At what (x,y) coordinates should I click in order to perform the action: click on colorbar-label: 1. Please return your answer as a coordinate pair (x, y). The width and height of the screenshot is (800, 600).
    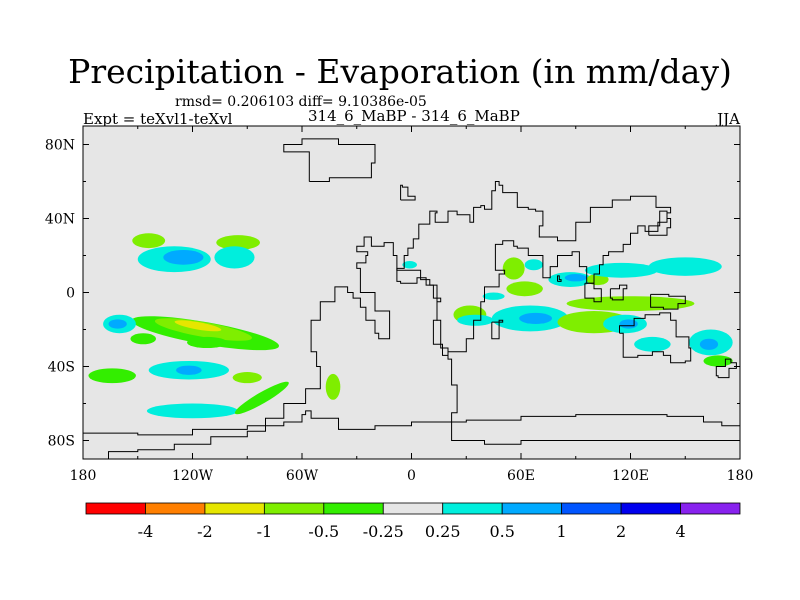
    Looking at the image, I should click on (562, 531).